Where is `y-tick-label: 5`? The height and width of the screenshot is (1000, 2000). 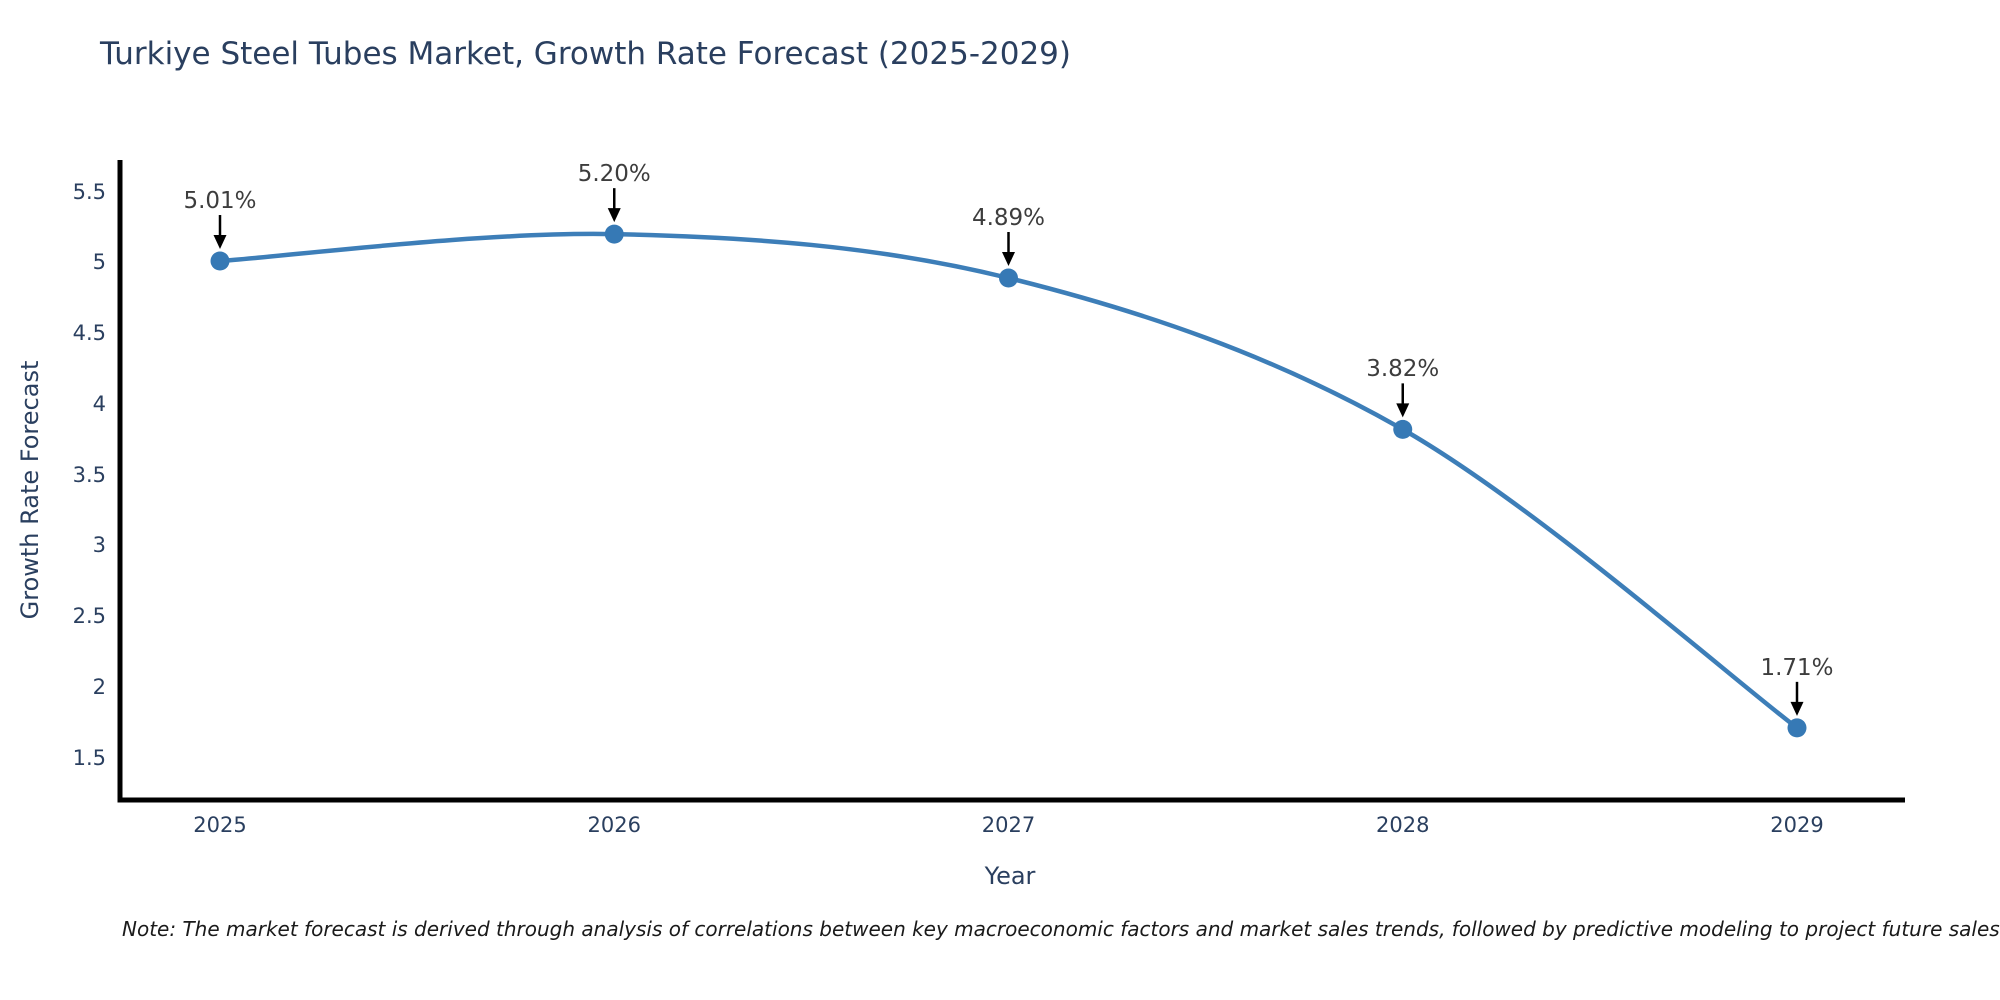 y-tick-label: 5 is located at coordinates (99, 262).